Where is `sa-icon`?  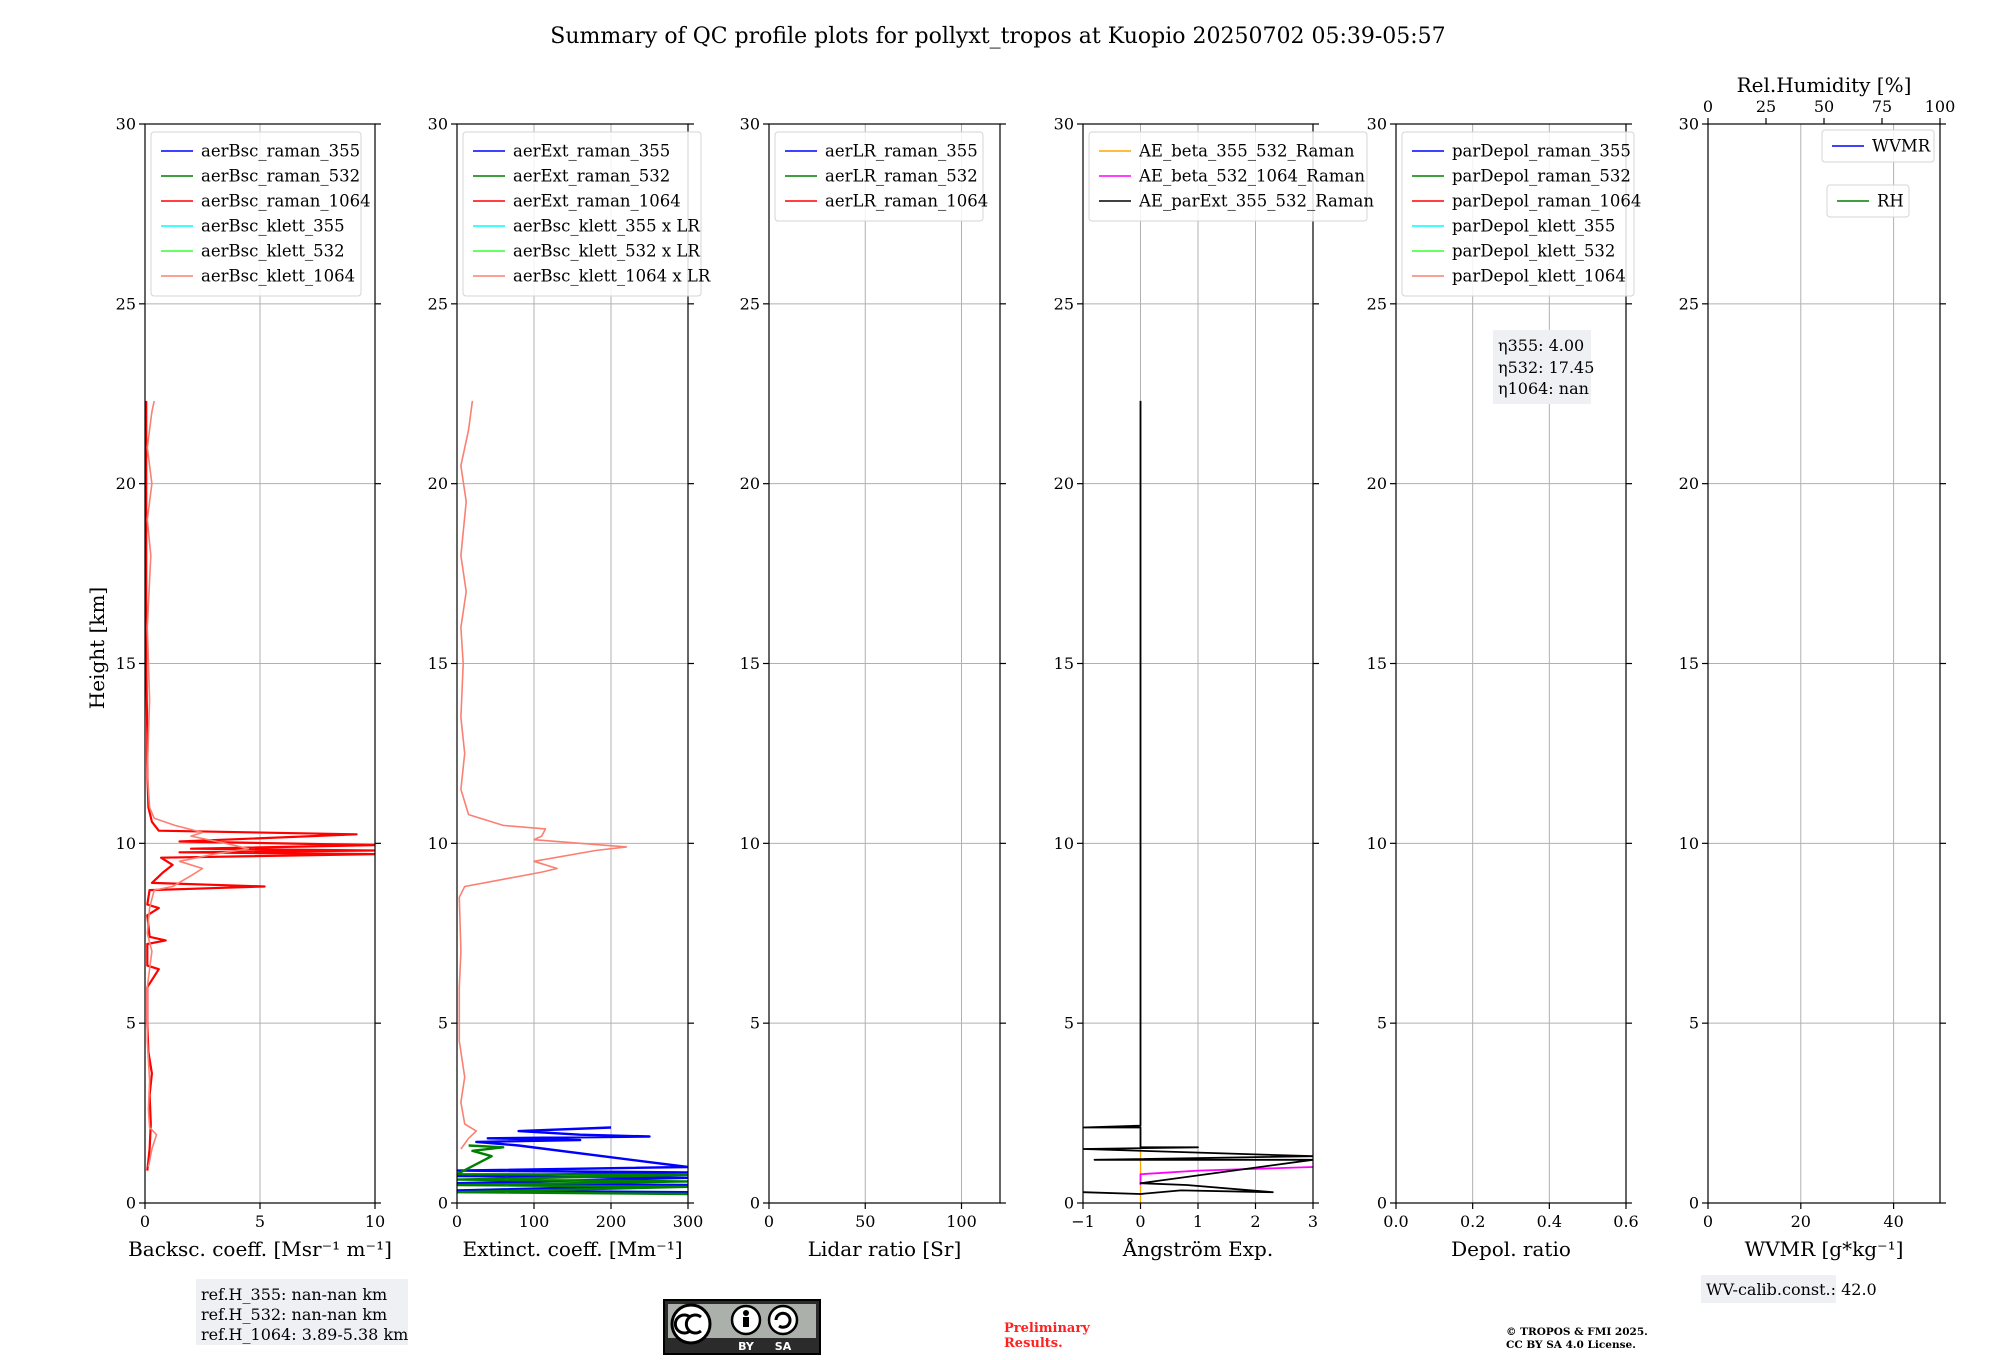 sa-icon is located at coordinates (783, 1320).